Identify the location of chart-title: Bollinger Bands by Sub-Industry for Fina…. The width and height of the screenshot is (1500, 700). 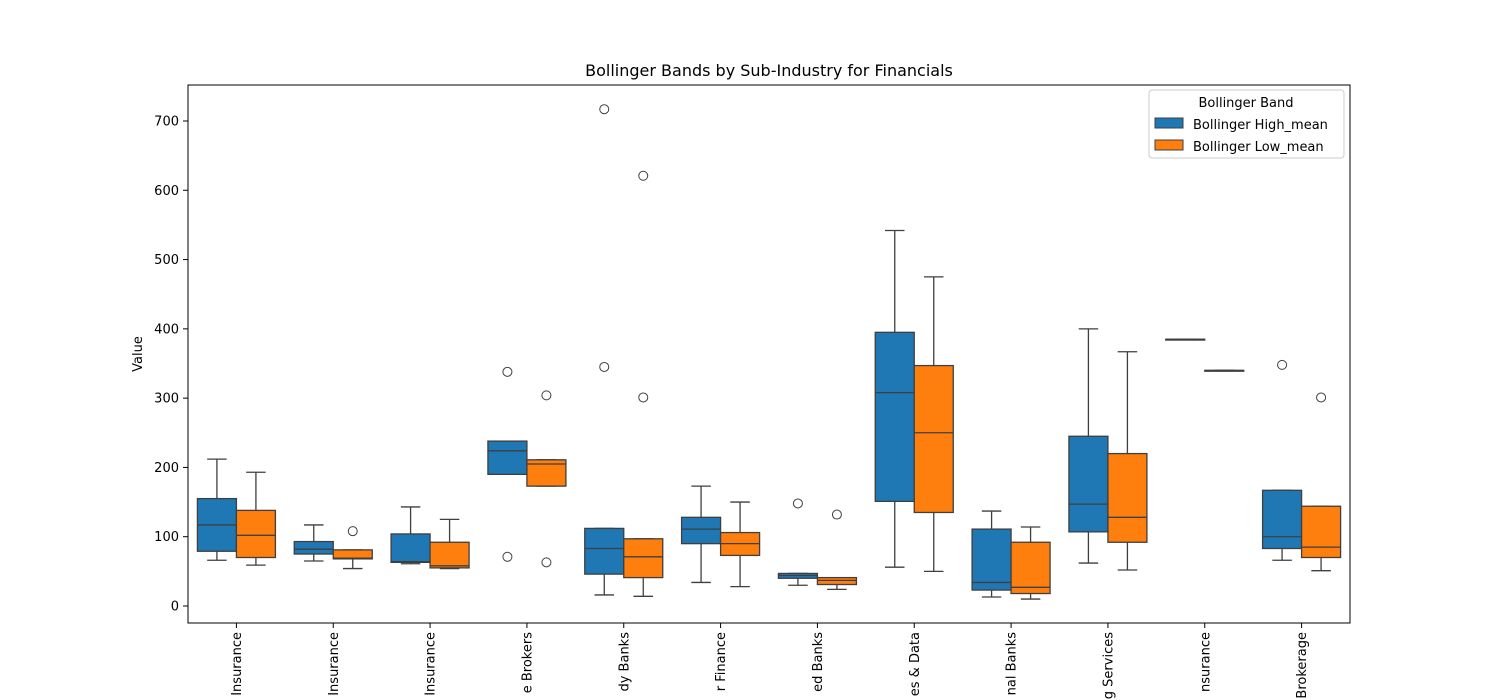
(769, 70).